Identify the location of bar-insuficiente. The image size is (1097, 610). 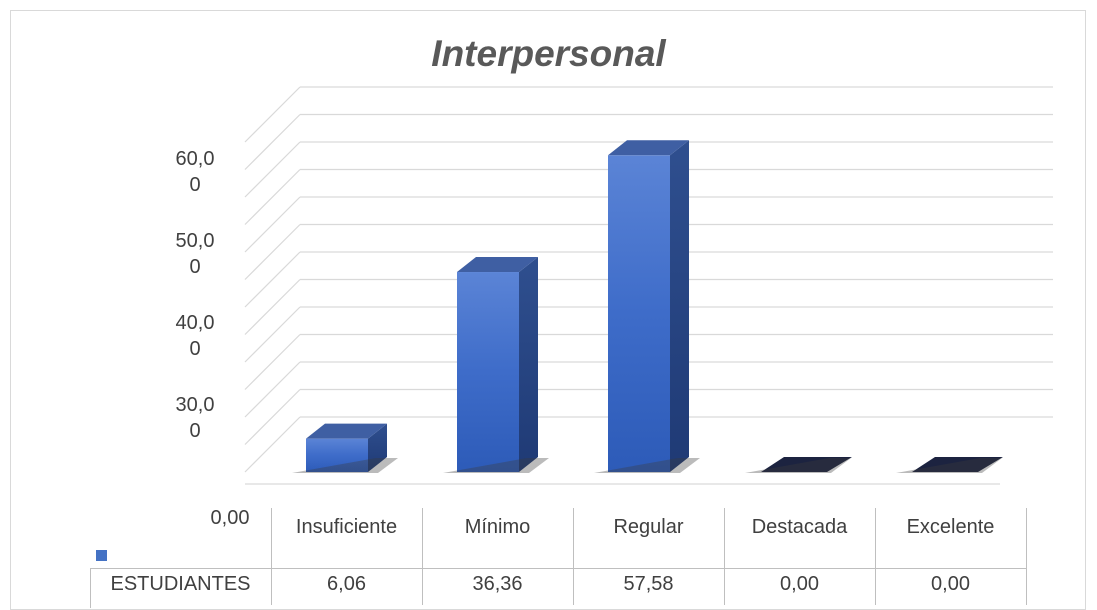
(337, 455).